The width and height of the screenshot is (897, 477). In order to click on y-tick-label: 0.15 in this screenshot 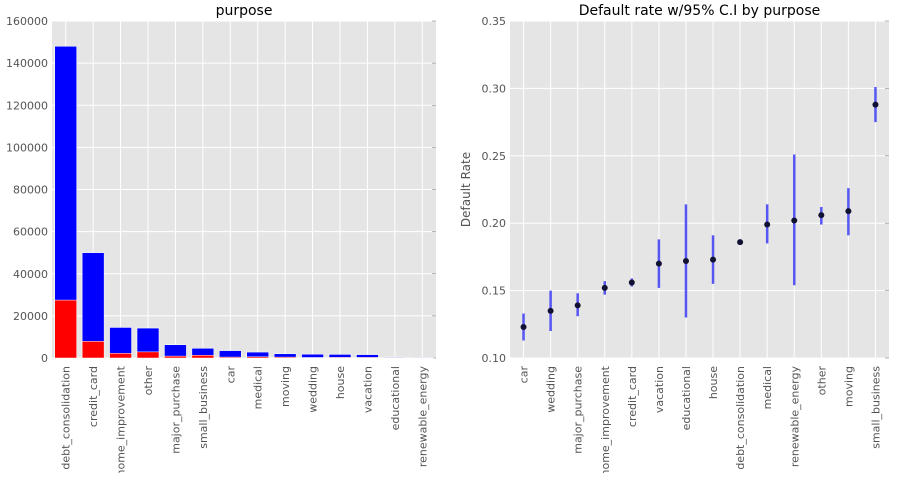, I will do `click(494, 291)`.